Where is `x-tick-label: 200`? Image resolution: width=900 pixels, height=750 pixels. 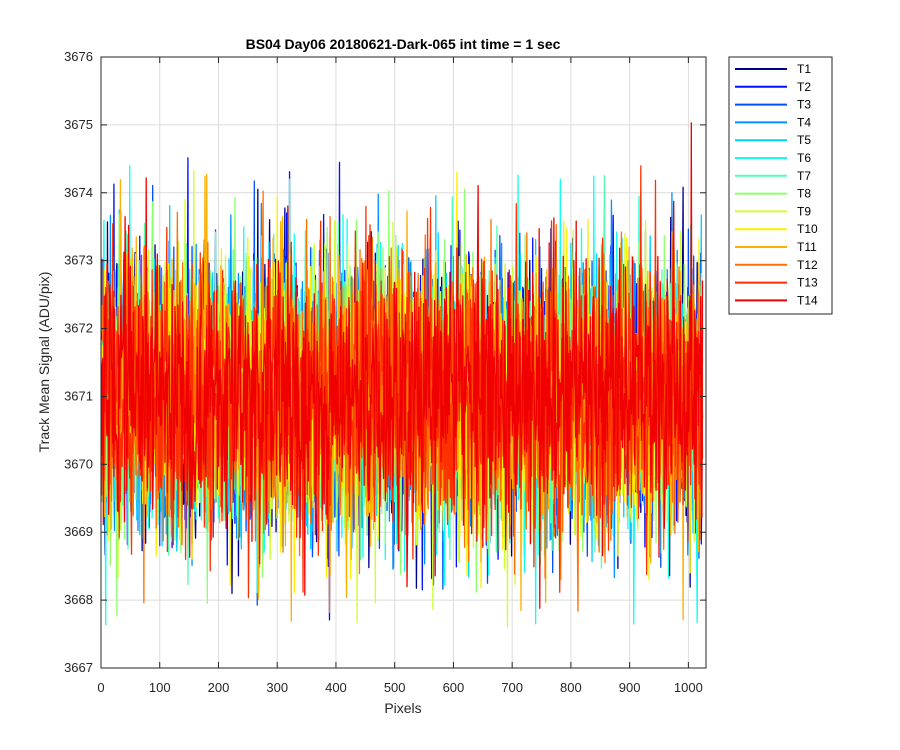 x-tick-label: 200 is located at coordinates (219, 687).